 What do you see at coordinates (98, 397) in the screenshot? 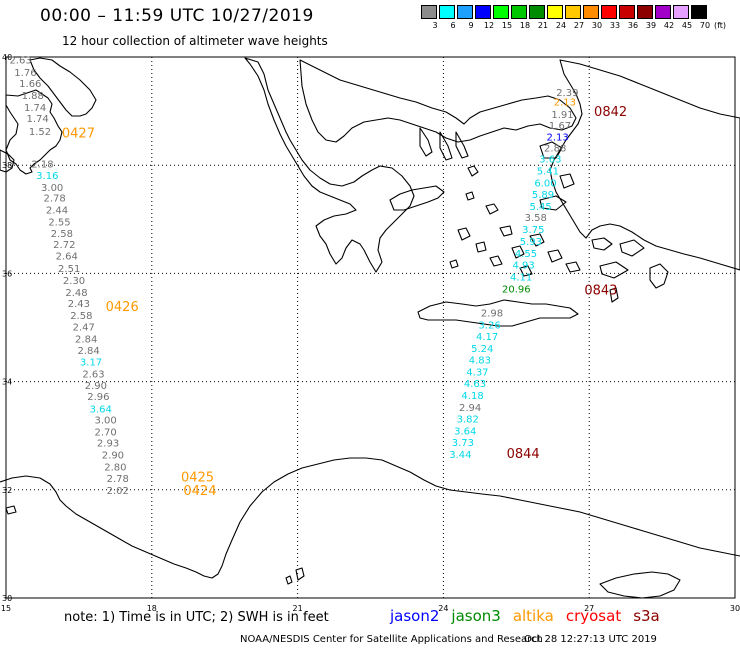
I see `wave-height-value: 2.96` at bounding box center [98, 397].